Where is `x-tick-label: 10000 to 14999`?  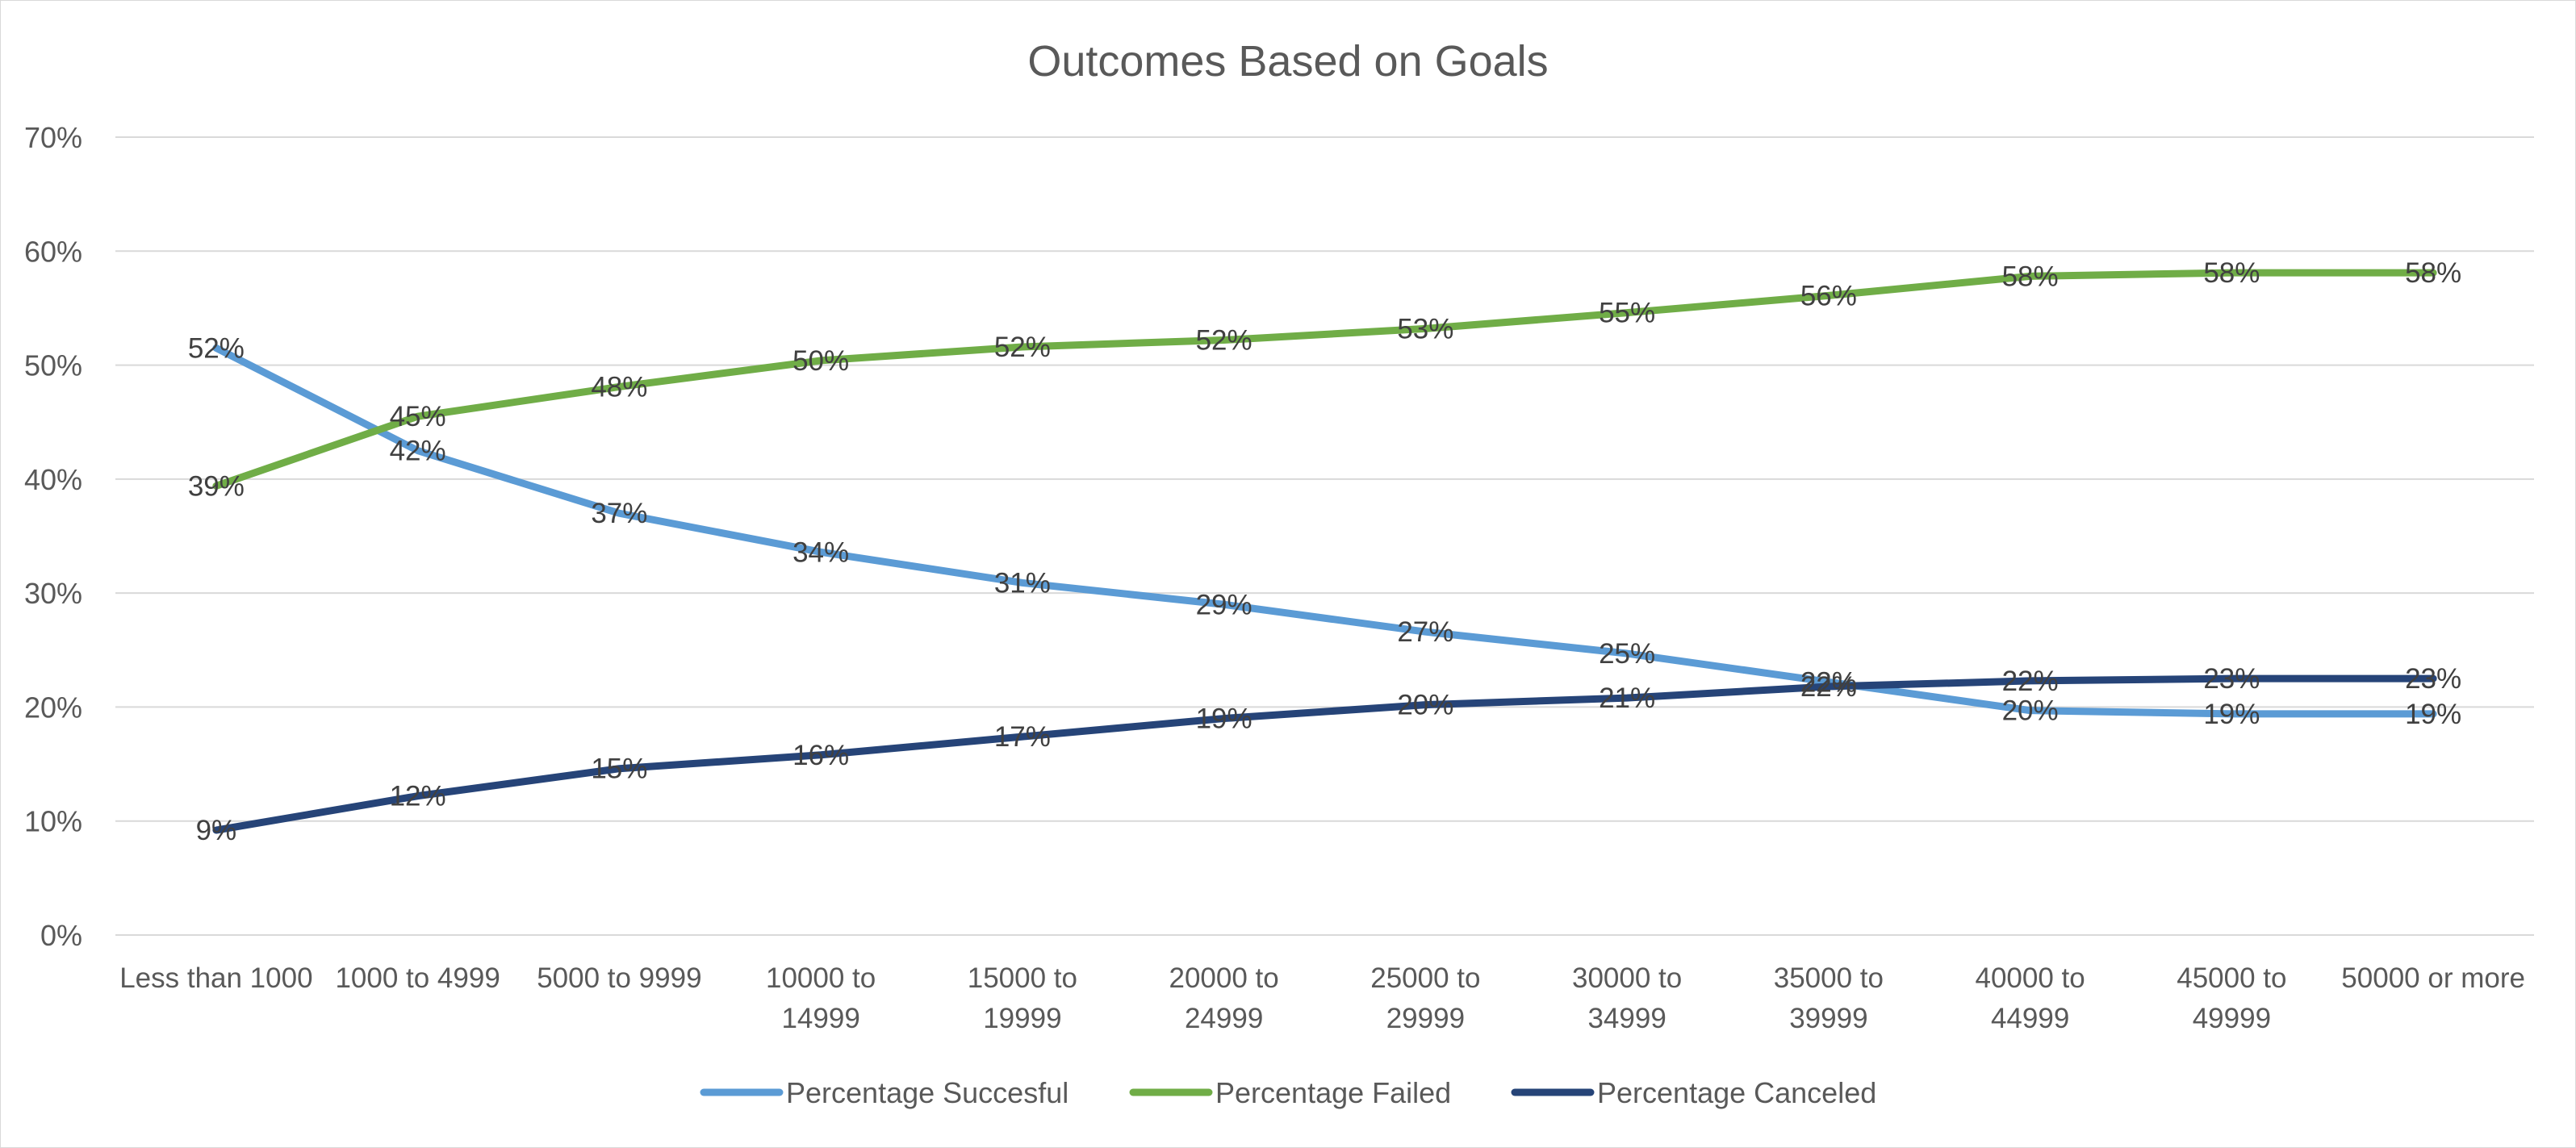 x-tick-label: 10000 to 14999 is located at coordinates (821, 998).